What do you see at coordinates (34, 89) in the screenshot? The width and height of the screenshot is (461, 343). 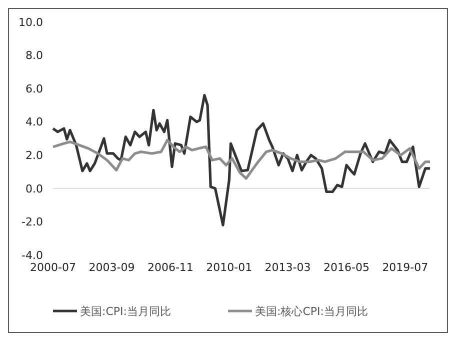 I see `y-tick-label: 6.0` at bounding box center [34, 89].